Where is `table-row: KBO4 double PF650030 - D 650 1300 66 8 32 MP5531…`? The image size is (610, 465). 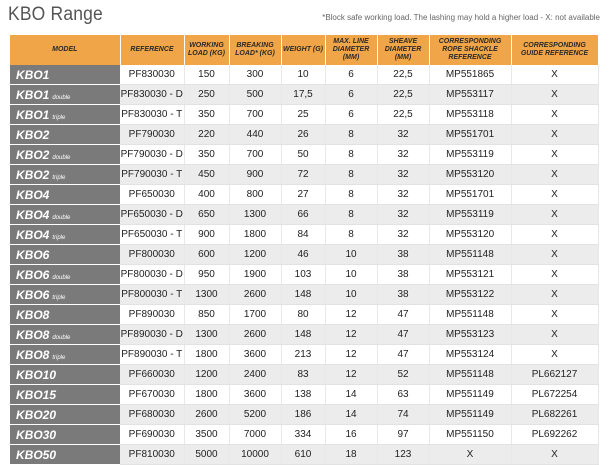
table-row: KBO4 double PF650030 - D 650 1300 66 8 32 MP5531… is located at coordinates (304, 214).